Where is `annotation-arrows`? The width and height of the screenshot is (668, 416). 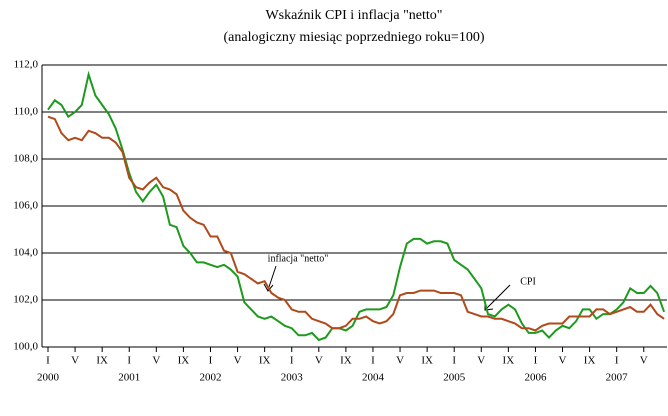 annotation-arrows is located at coordinates (387, 288).